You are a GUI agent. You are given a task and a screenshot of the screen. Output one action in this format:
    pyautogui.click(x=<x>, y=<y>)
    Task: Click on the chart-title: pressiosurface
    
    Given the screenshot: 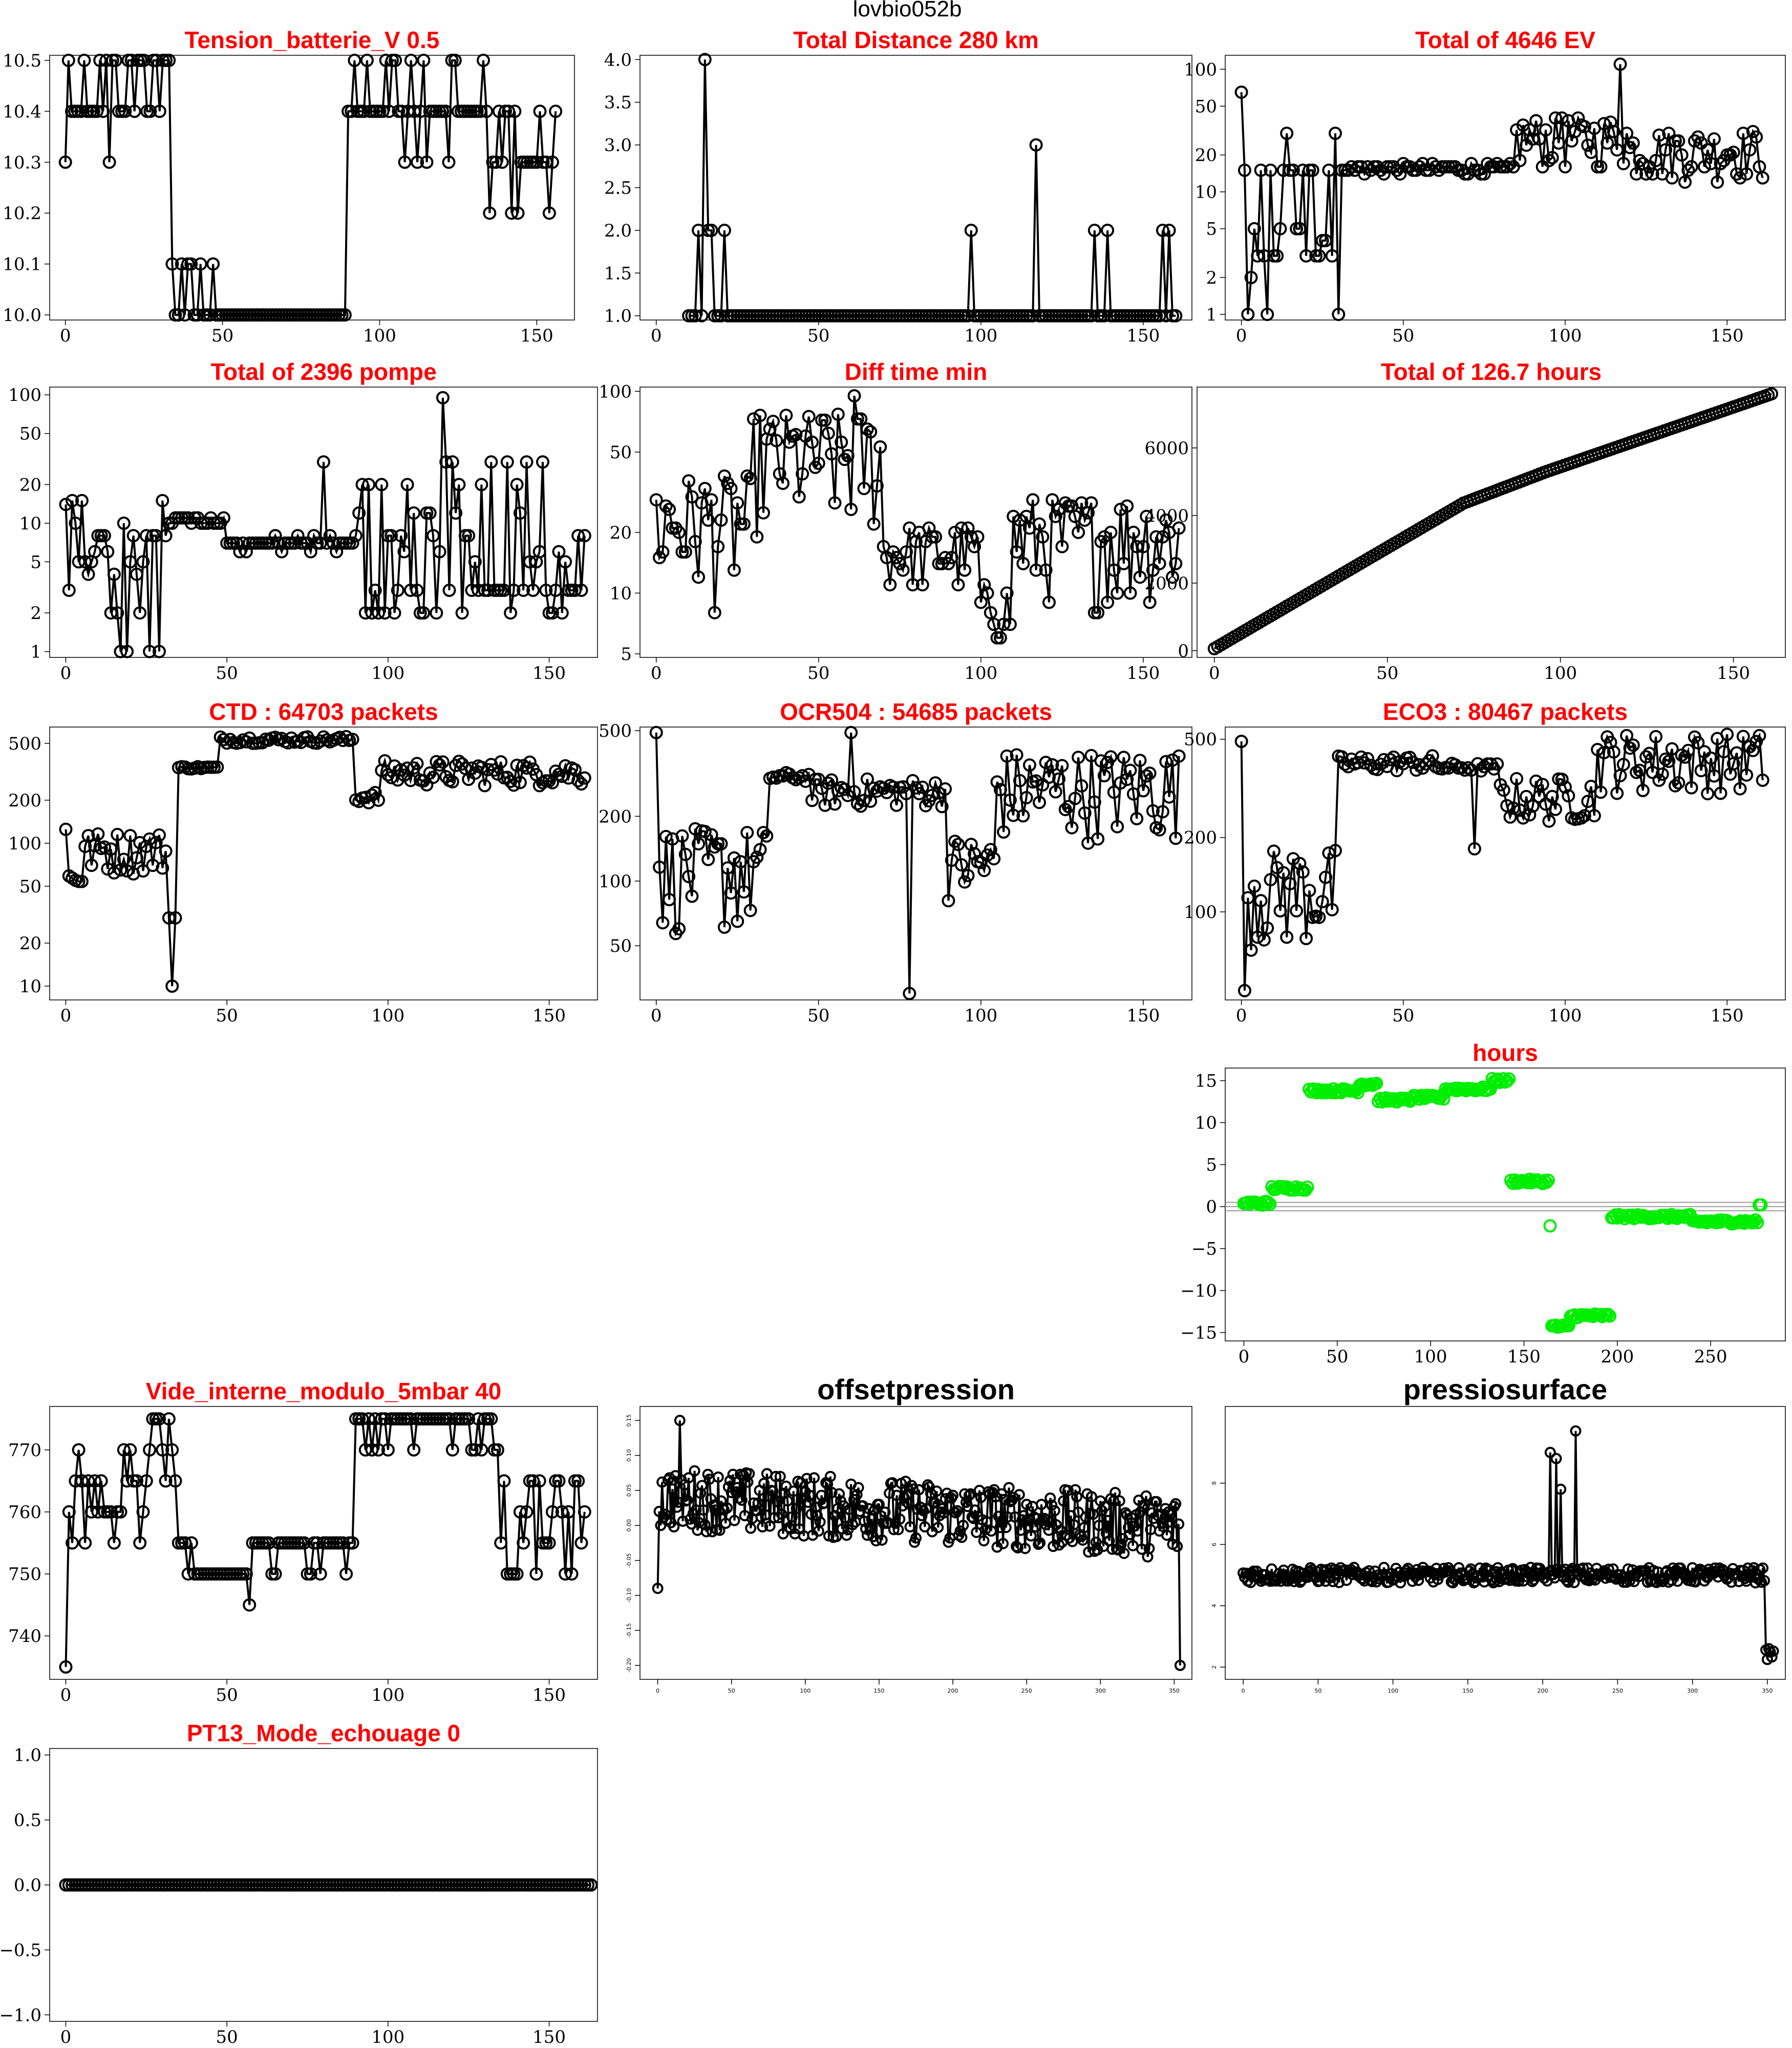 What is the action you would take?
    pyautogui.click(x=1505, y=1389)
    